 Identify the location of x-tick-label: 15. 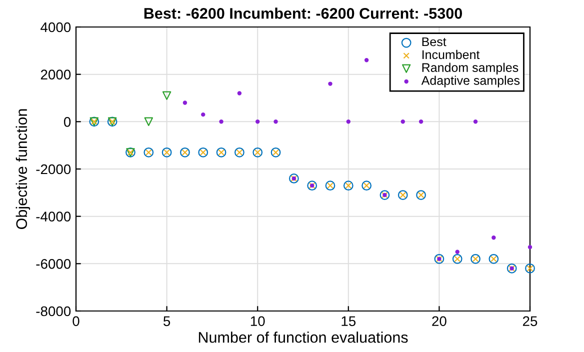
(349, 321).